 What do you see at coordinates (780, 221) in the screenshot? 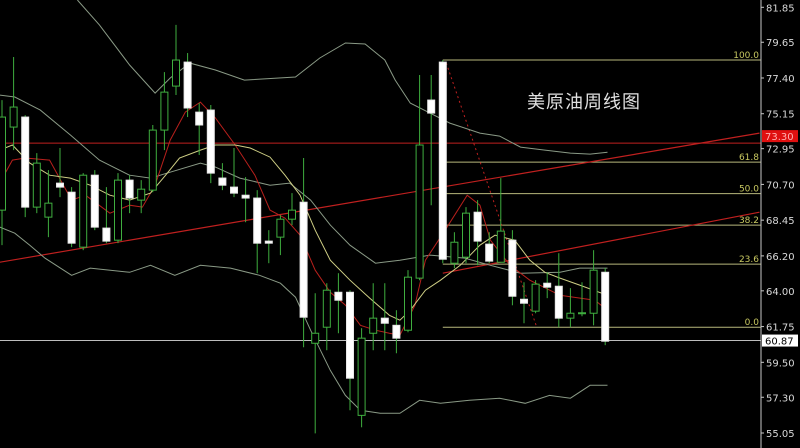
I see `price-axis-label: 68.45` at bounding box center [780, 221].